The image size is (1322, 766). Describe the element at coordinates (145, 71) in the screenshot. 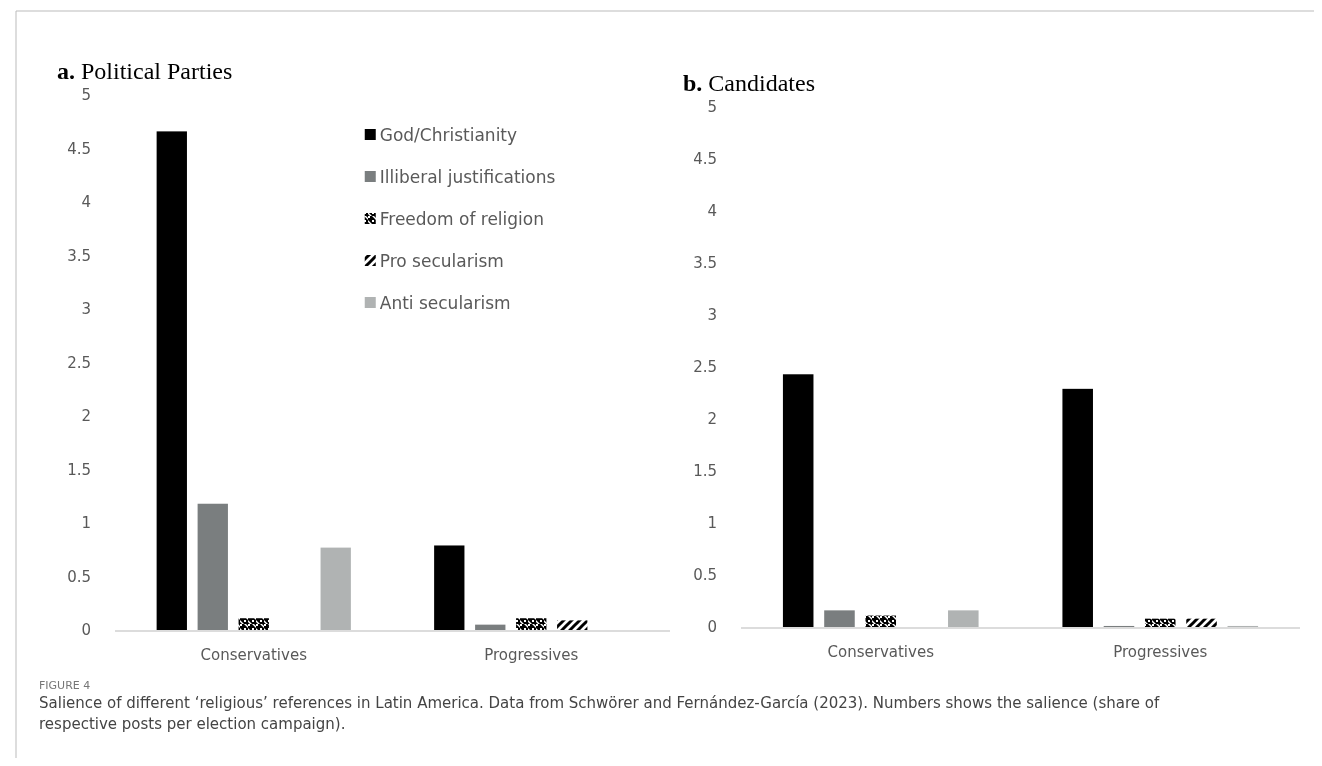

I see `chart-title: a. Political Parties` at that location.